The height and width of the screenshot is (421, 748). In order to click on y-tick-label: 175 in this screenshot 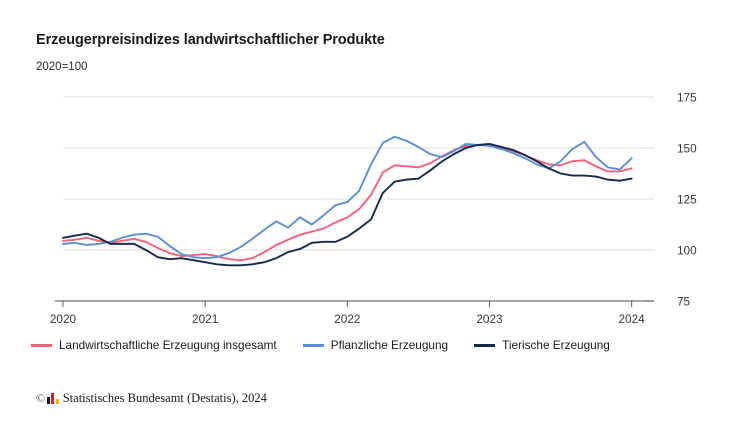, I will do `click(687, 98)`.